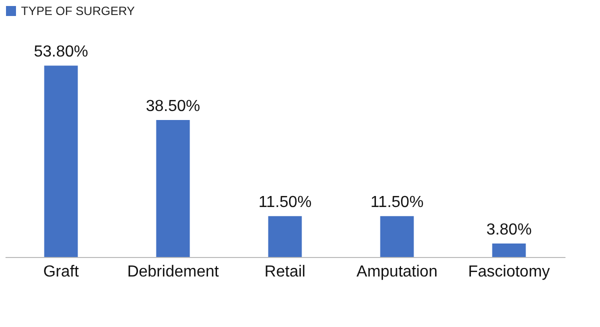 The width and height of the screenshot is (600, 327). What do you see at coordinates (78, 11) in the screenshot?
I see `legend-label: TYPE OF SURGERY` at bounding box center [78, 11].